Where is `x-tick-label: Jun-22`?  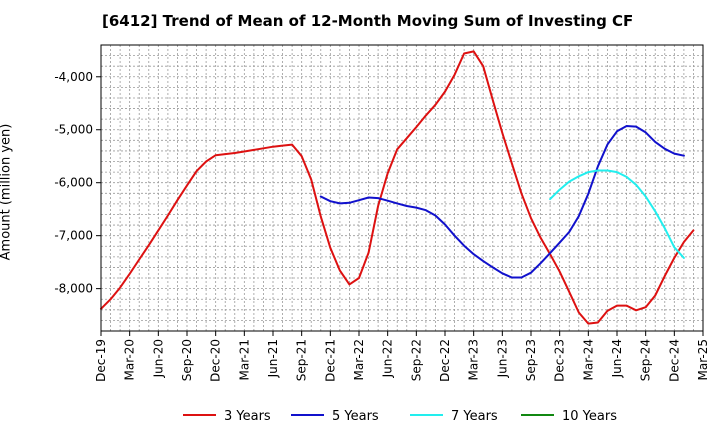 x-tick-label: Jun-22 is located at coordinates (388, 358).